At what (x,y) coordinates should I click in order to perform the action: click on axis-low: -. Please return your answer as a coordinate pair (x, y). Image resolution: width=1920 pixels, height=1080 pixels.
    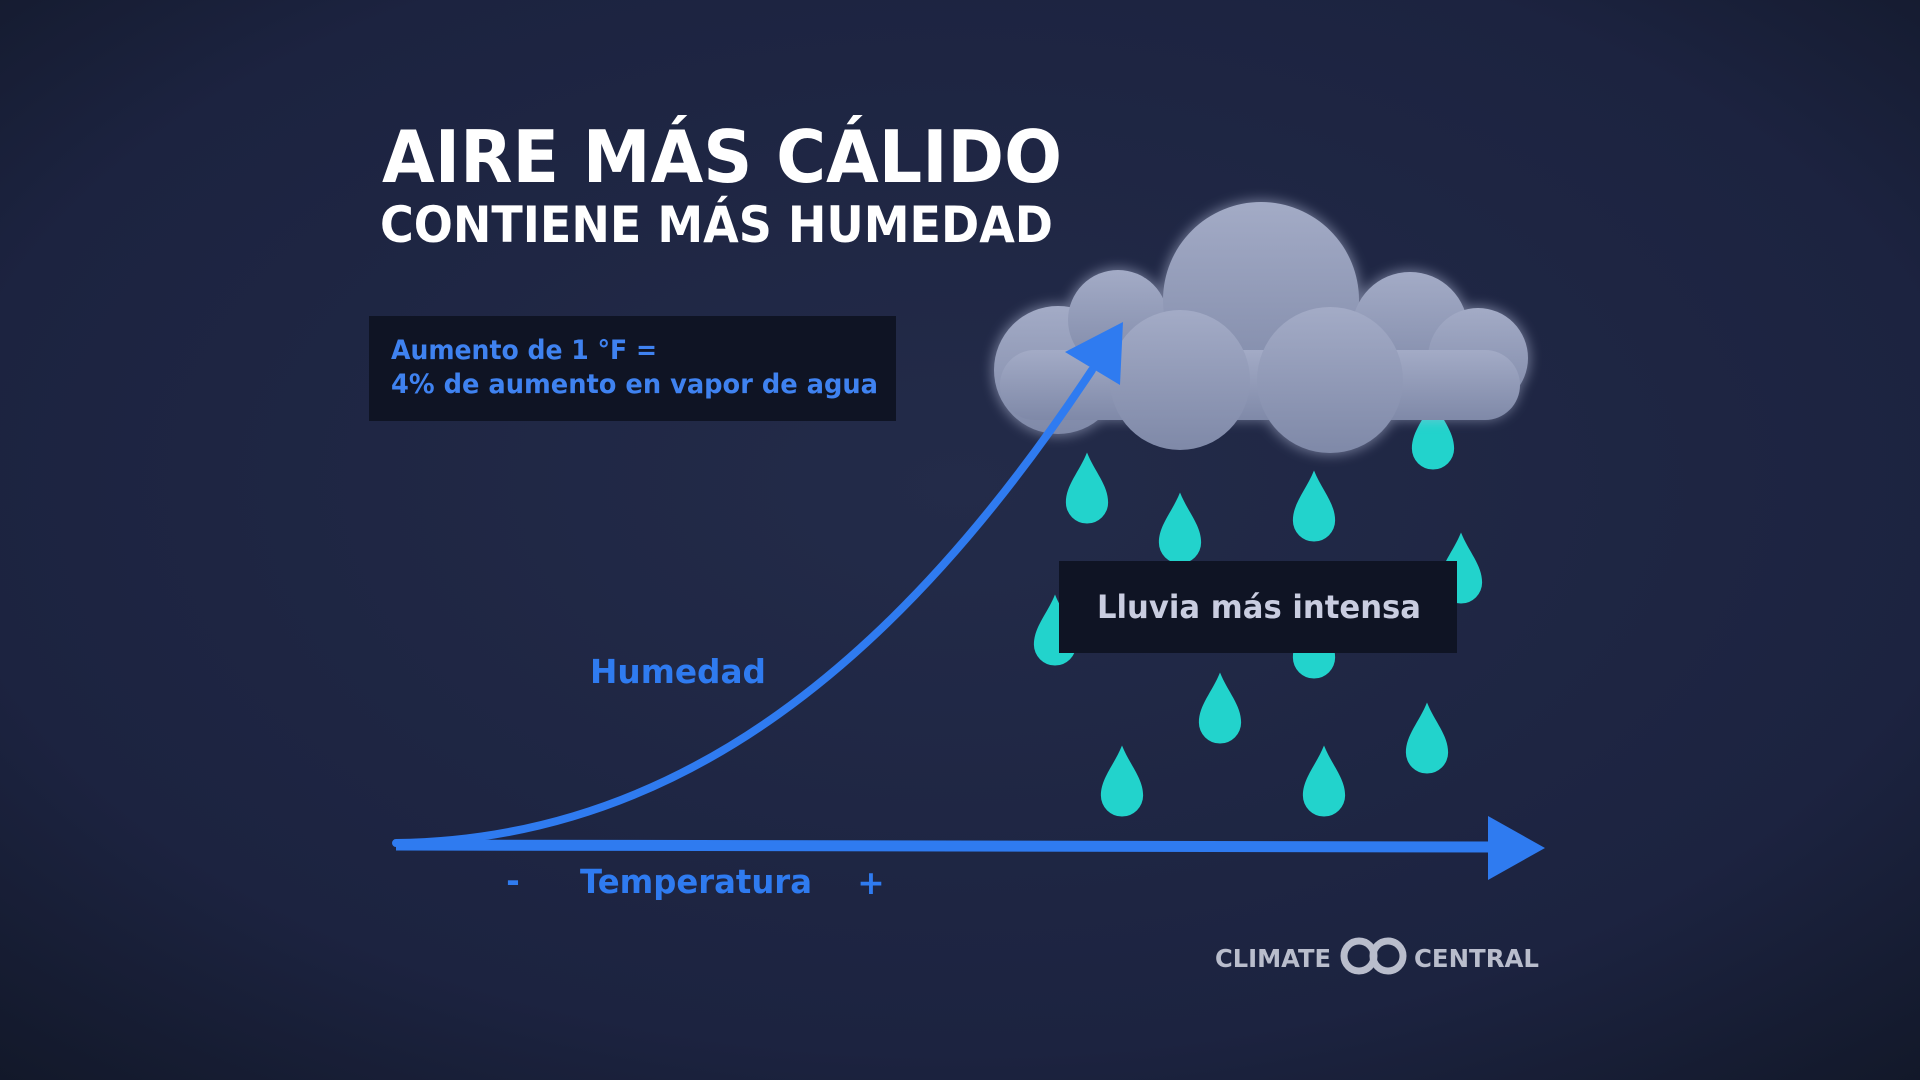
    Looking at the image, I should click on (513, 880).